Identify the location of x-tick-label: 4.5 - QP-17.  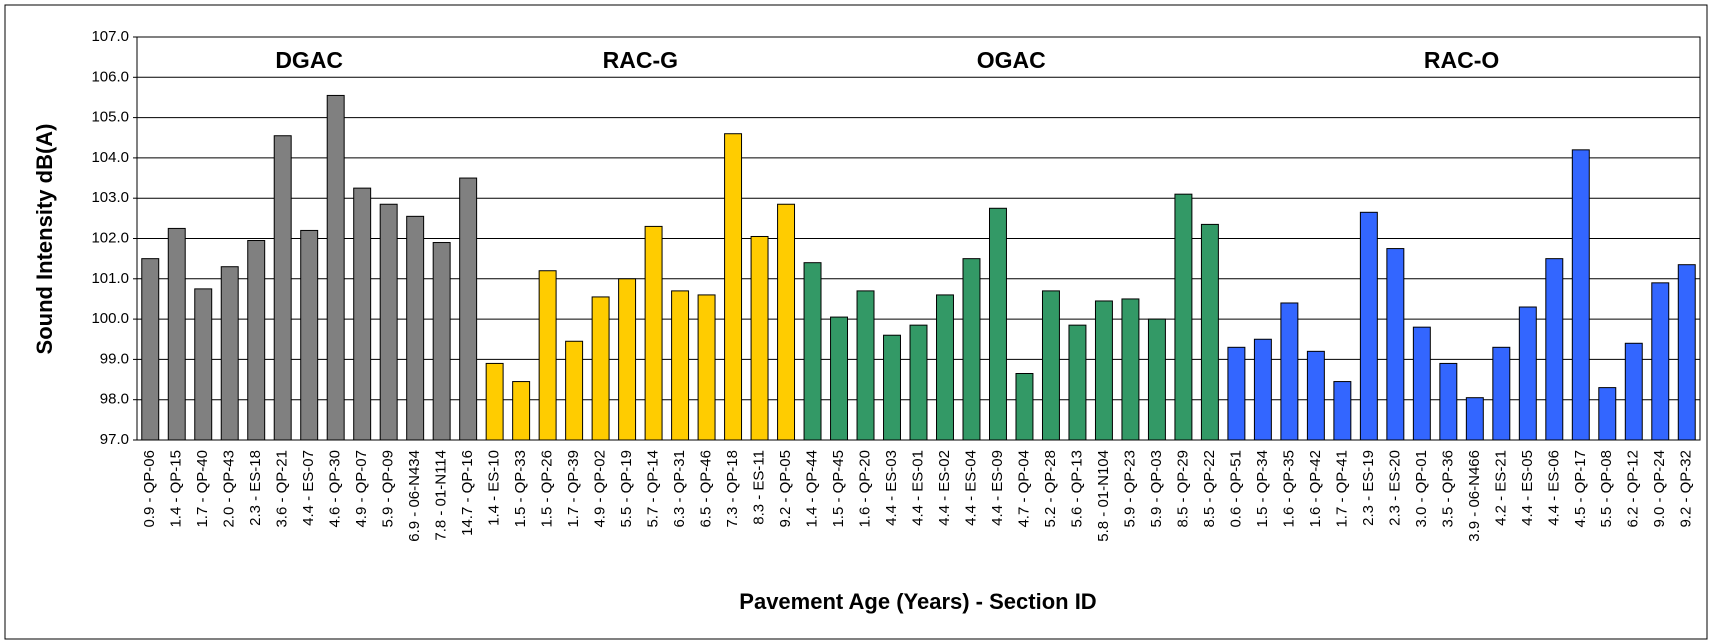
(1580, 489).